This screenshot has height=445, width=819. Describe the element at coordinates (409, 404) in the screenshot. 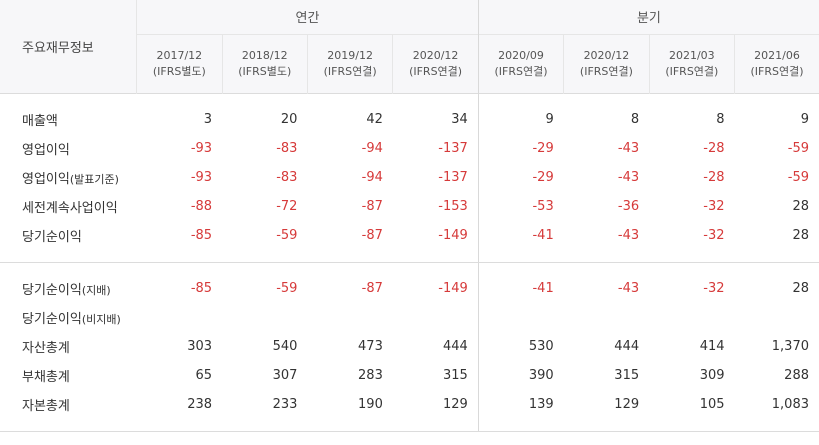

I see `table-row: 자본총계 238 233 190 129 139 129 105 1,083` at that location.